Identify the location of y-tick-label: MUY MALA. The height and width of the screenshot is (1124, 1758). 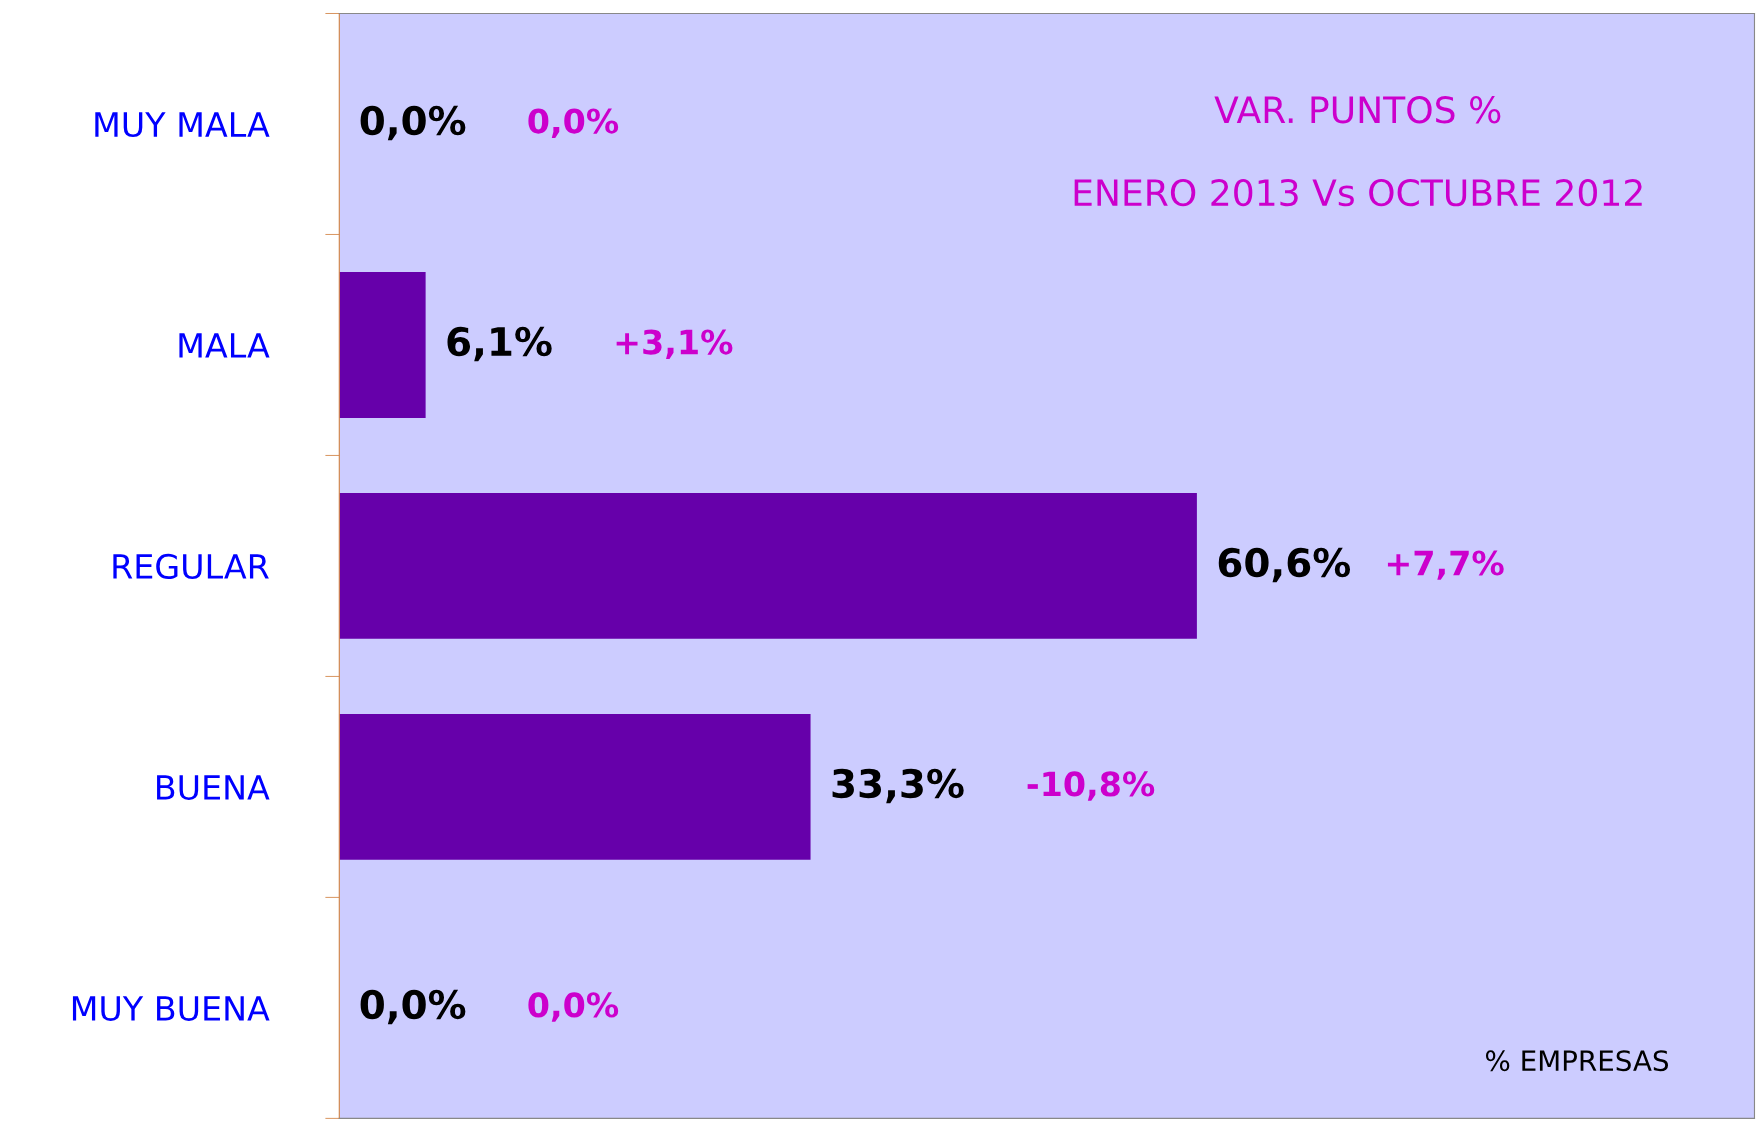
(182, 125).